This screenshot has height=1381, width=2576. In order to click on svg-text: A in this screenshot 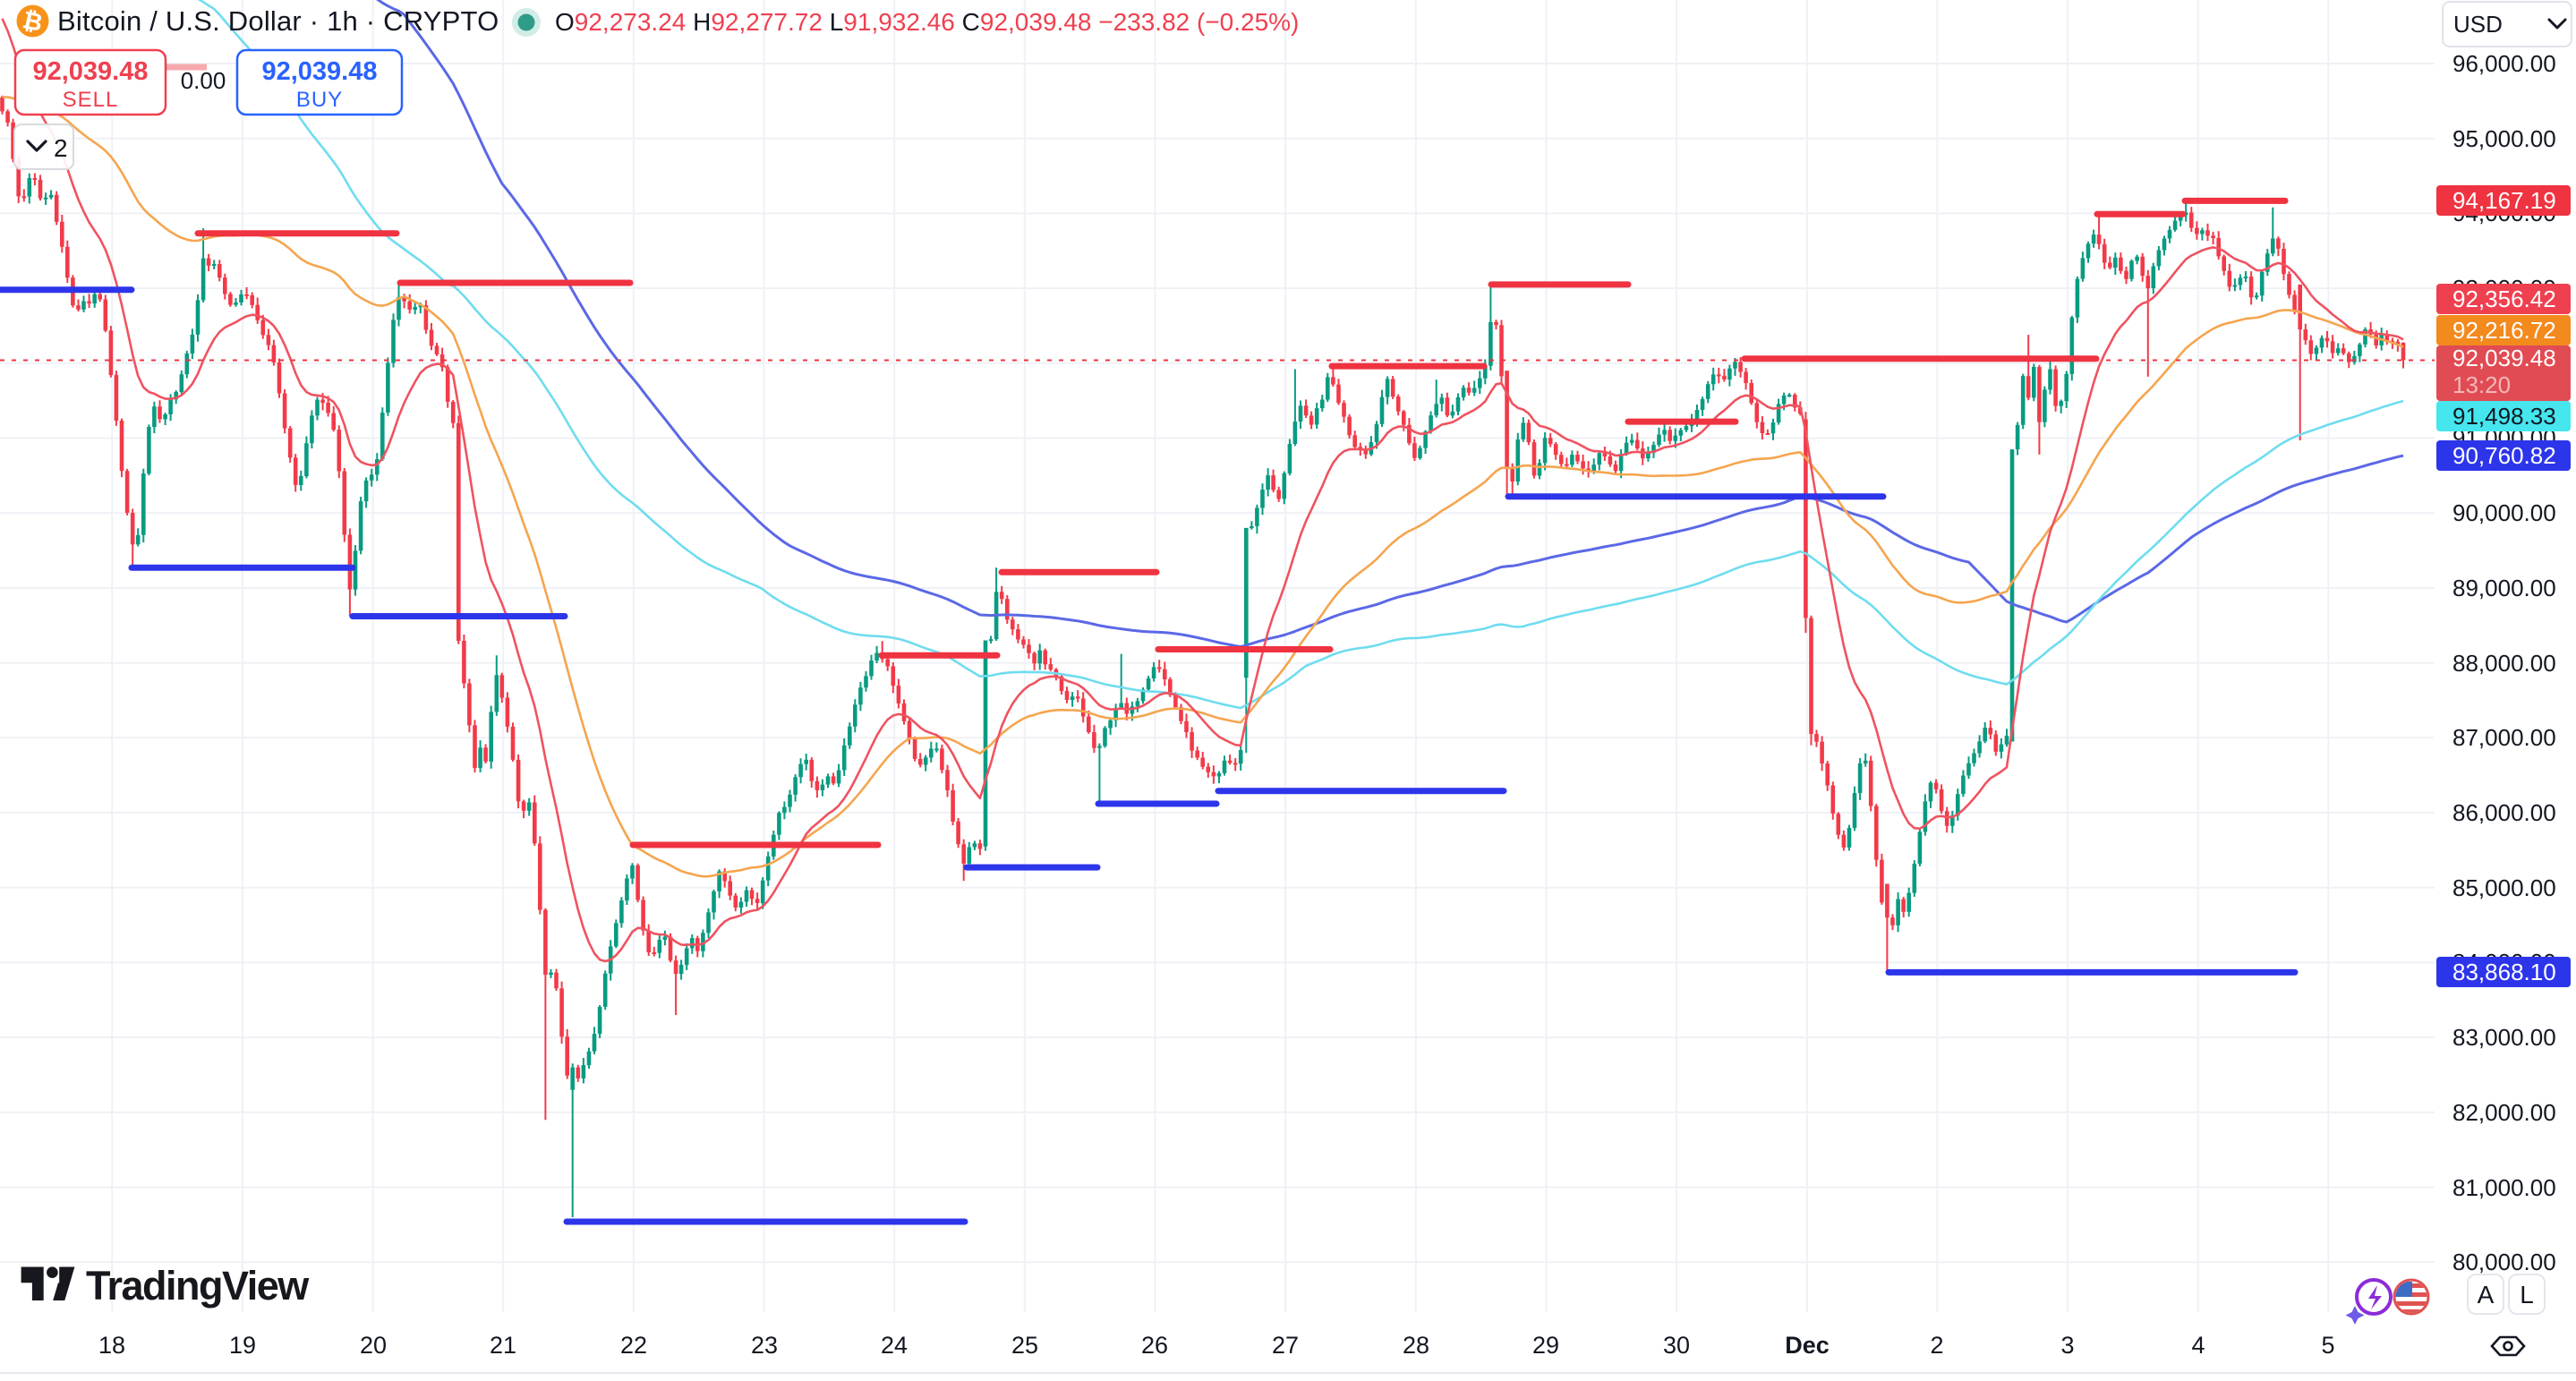, I will do `click(2486, 1295)`.